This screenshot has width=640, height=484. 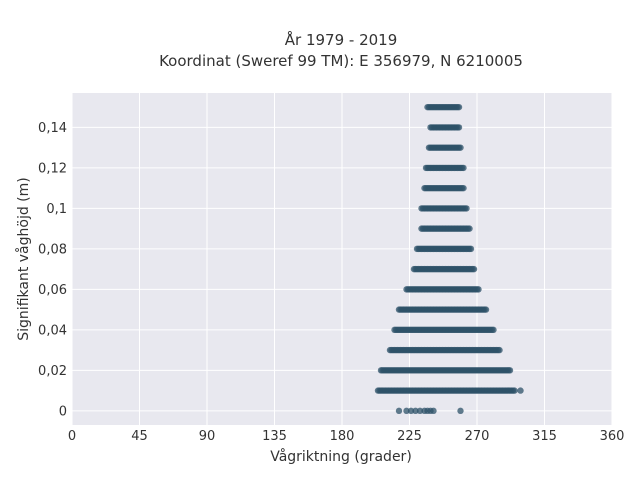 What do you see at coordinates (477, 436) in the screenshot?
I see `x-tick-label: 270` at bounding box center [477, 436].